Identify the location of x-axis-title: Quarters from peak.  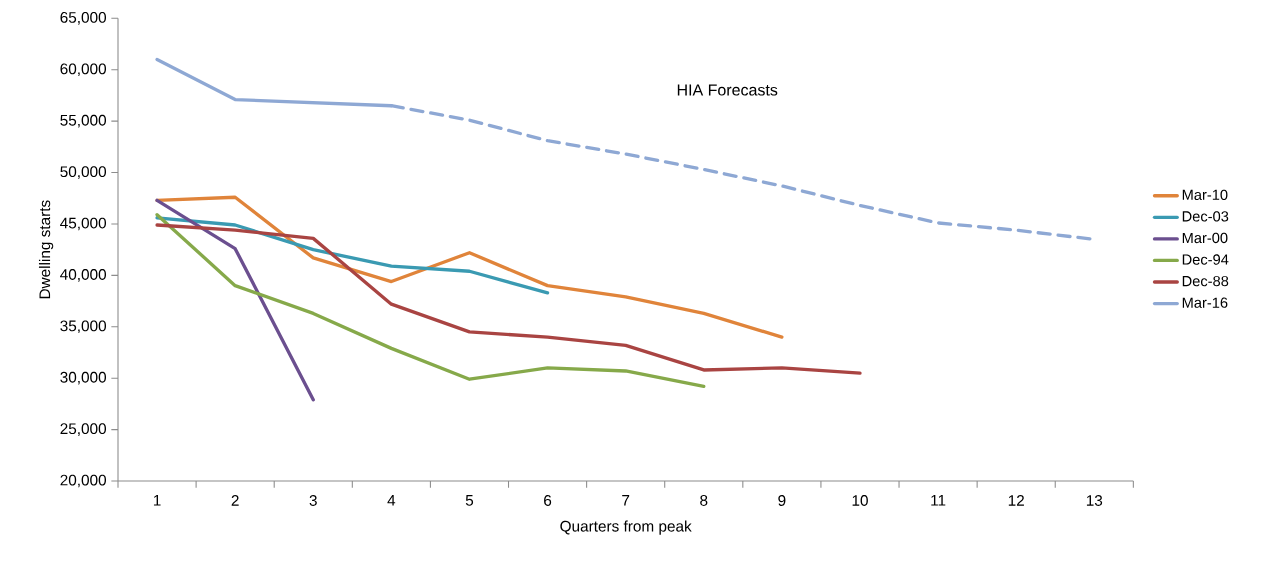
(626, 527).